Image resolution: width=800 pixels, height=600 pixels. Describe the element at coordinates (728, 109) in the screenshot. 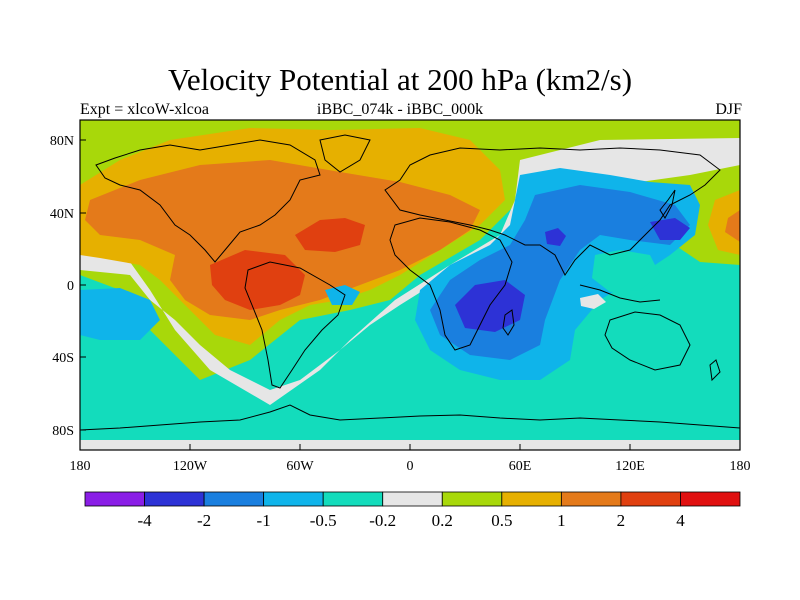

I see `subtitle-season: DJF` at that location.